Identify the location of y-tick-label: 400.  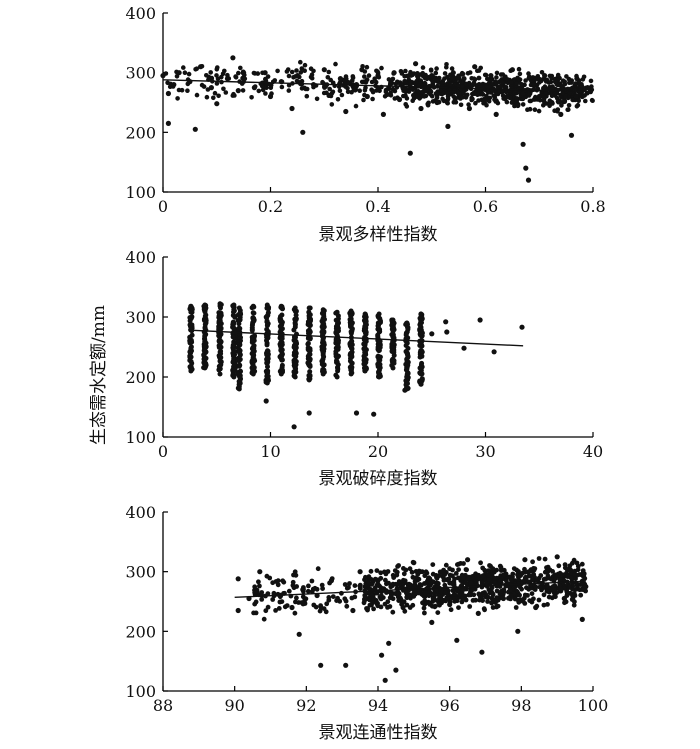
(140, 13).